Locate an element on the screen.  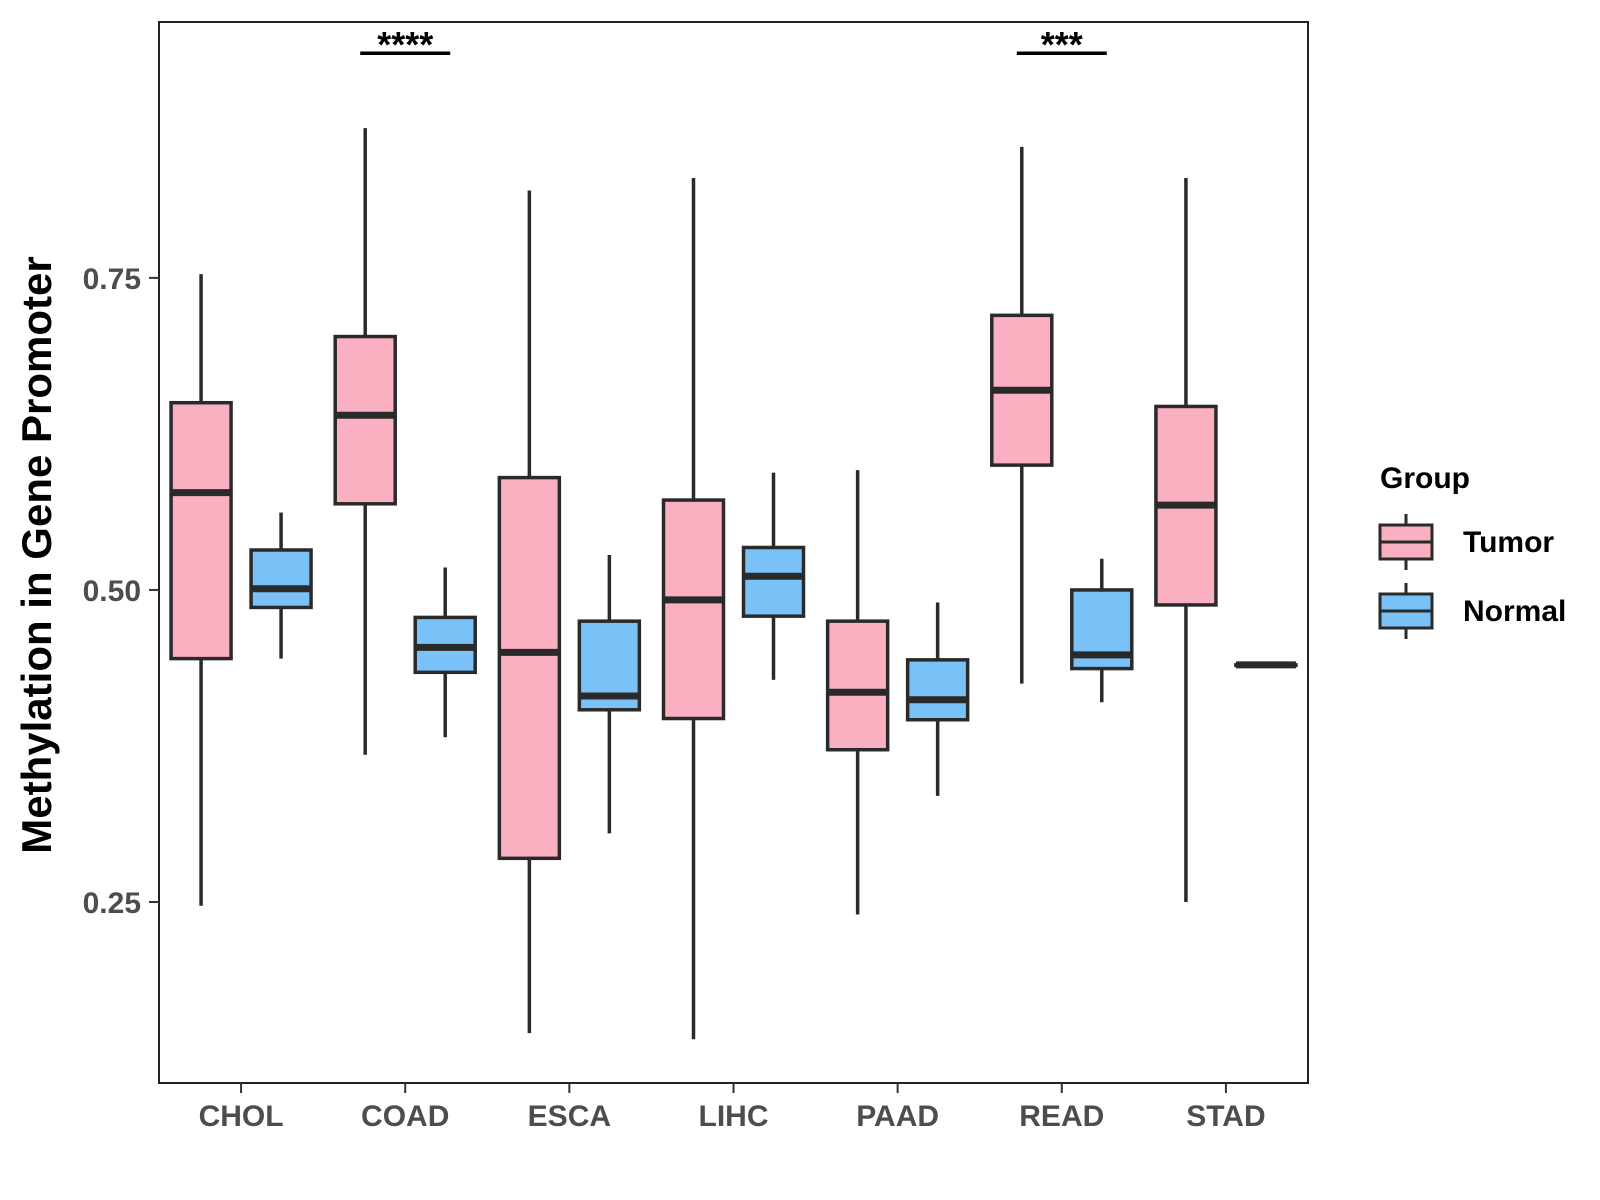
box-normal-stad is located at coordinates (1266, 665).